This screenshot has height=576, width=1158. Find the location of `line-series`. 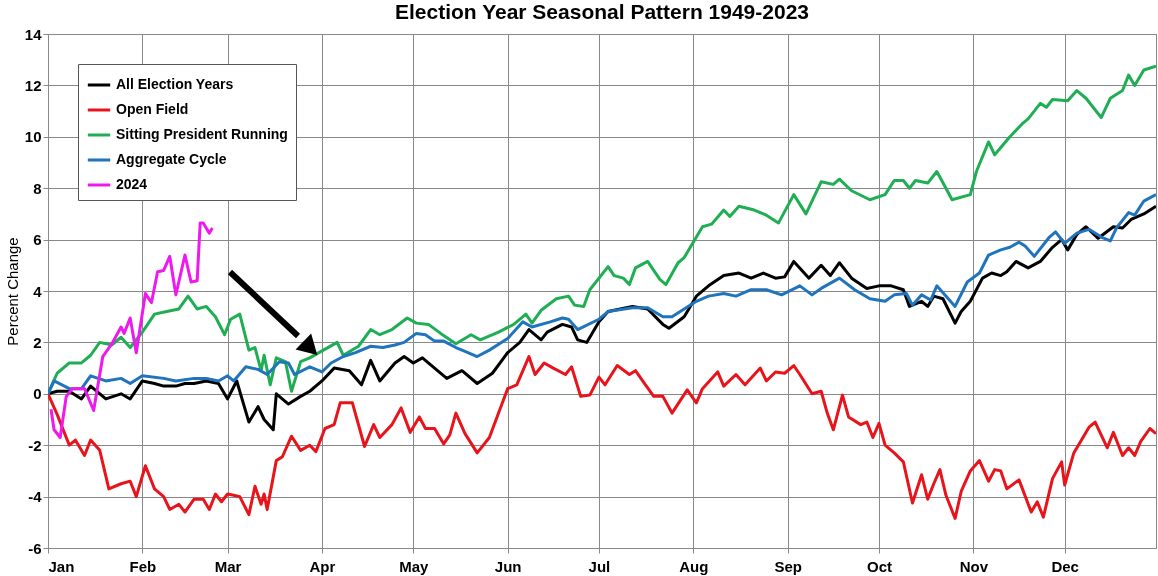

line-series is located at coordinates (131, 330).